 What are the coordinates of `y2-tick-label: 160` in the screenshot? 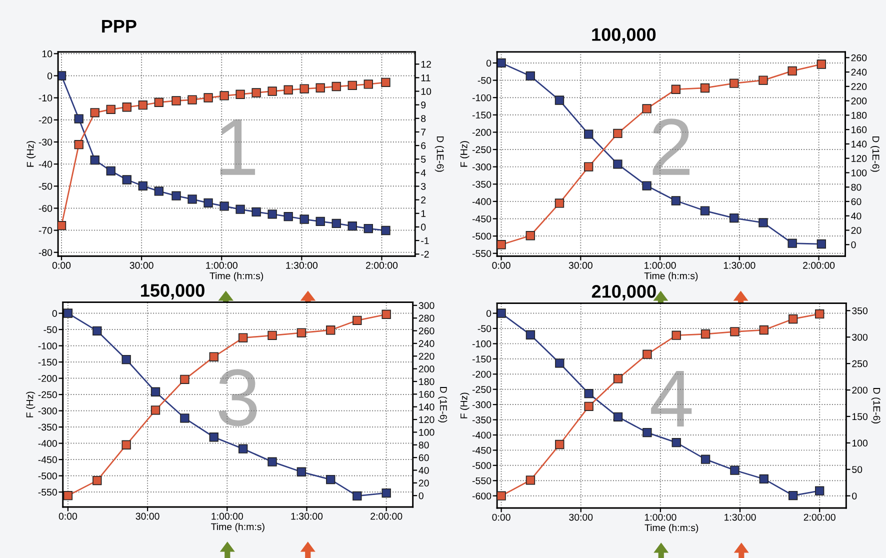 It's located at (426, 394).